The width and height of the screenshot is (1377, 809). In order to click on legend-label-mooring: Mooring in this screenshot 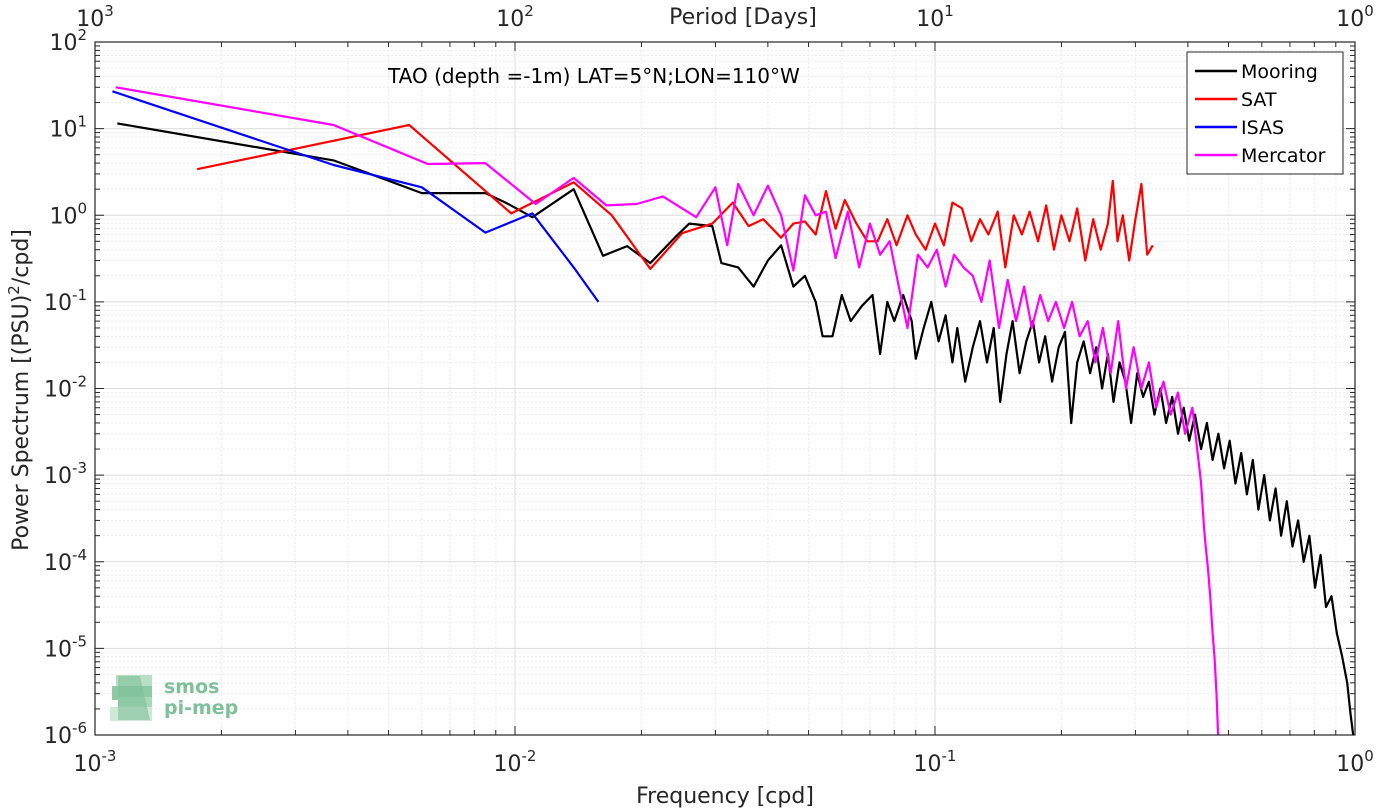, I will do `click(1279, 72)`.